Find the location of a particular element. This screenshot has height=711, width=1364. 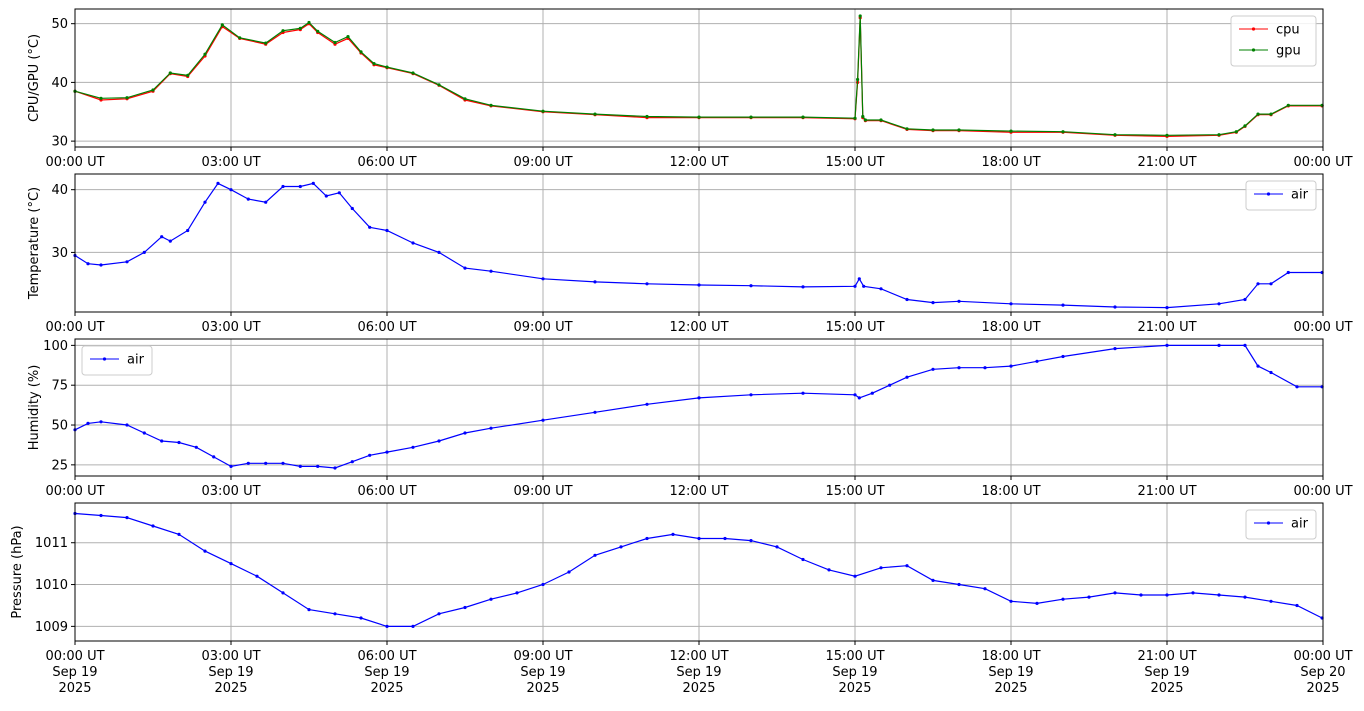

x-tick-label: 03:00 UT is located at coordinates (230, 491).